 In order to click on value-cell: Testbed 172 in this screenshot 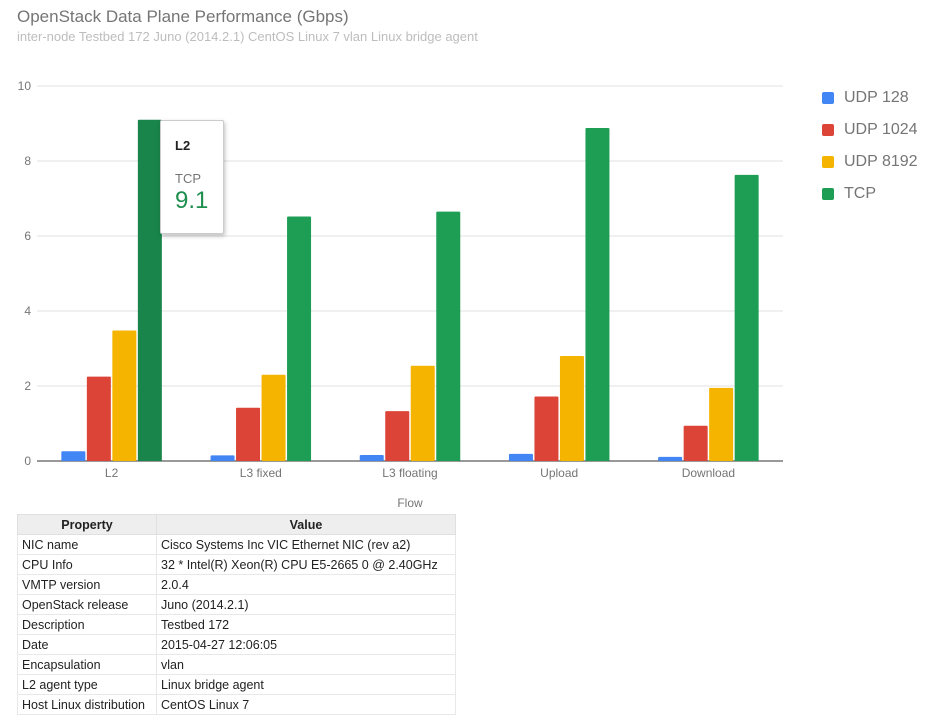, I will do `click(306, 624)`.